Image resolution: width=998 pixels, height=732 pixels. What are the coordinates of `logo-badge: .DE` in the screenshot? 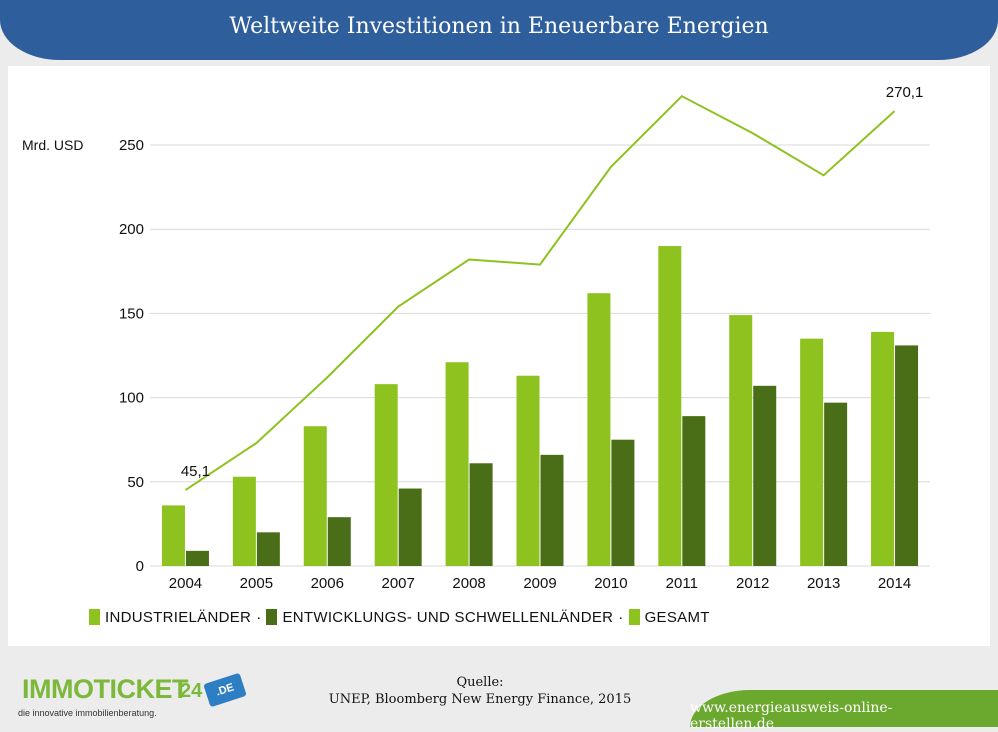 It's located at (225, 690).